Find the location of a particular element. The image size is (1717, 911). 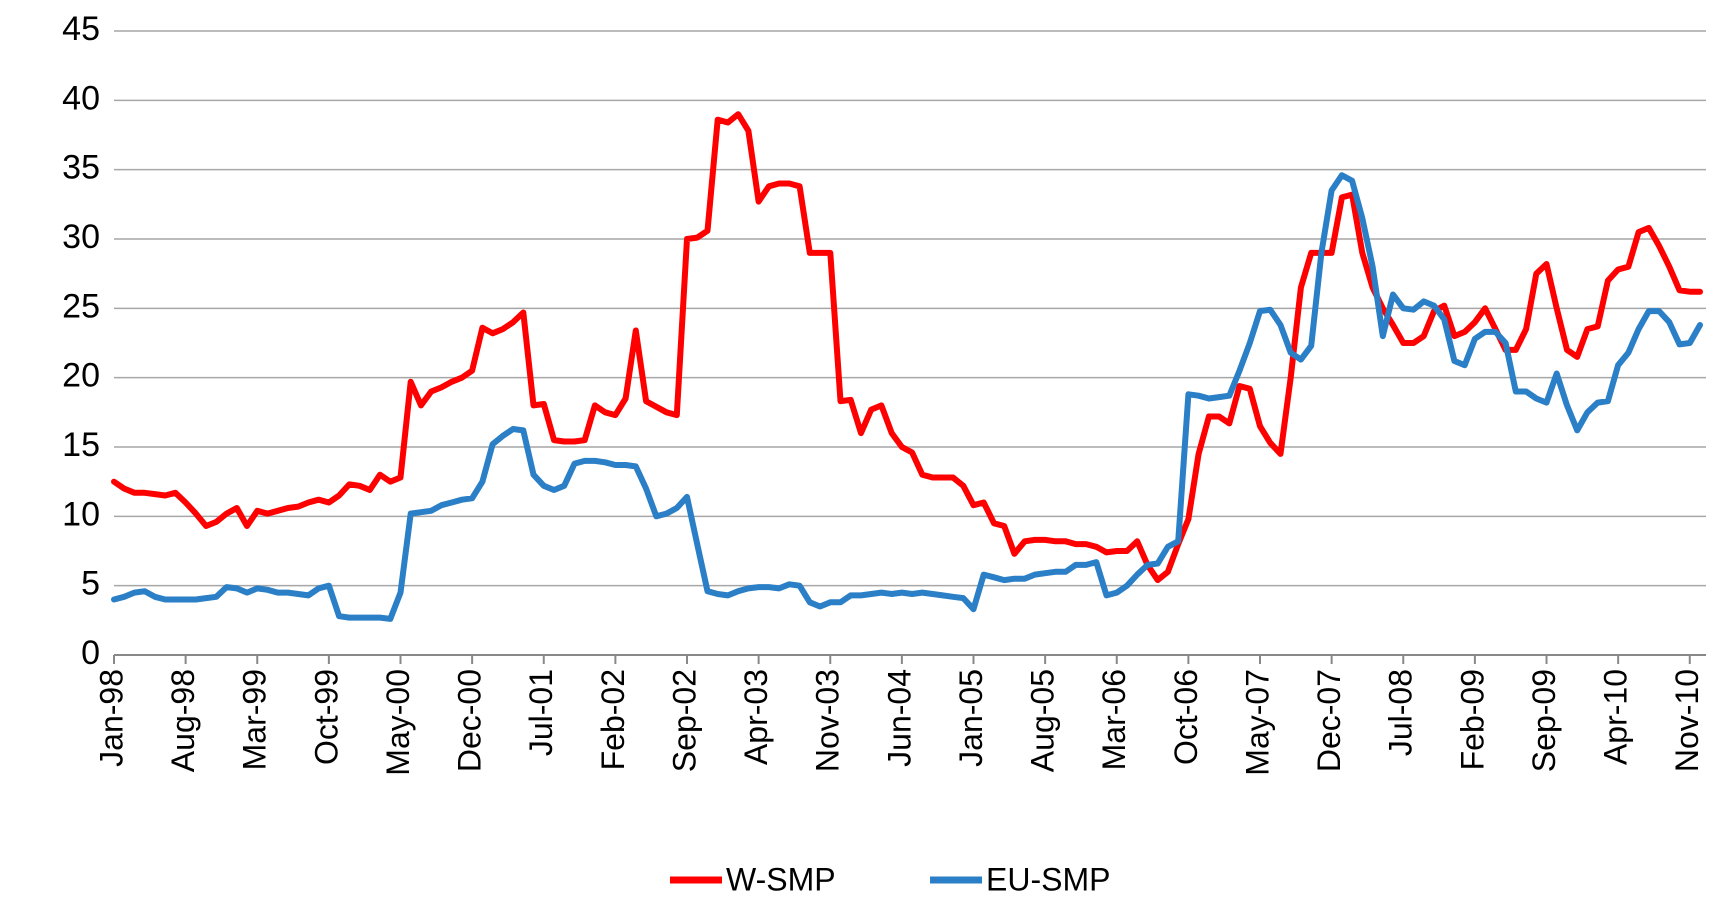

x-tick-label: Apr-10 is located at coordinates (1616, 717).